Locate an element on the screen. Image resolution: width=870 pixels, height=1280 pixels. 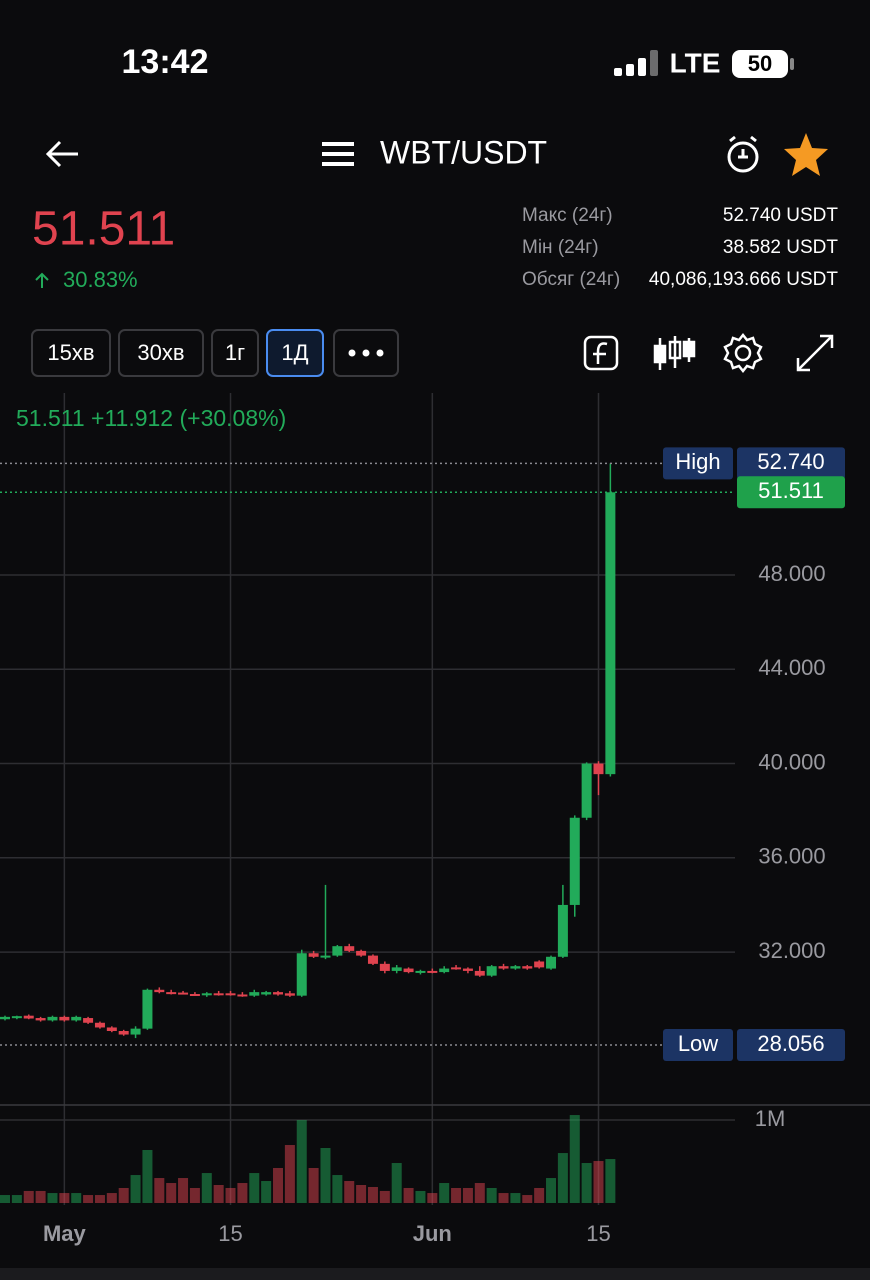
settings-button is located at coordinates (743, 353).